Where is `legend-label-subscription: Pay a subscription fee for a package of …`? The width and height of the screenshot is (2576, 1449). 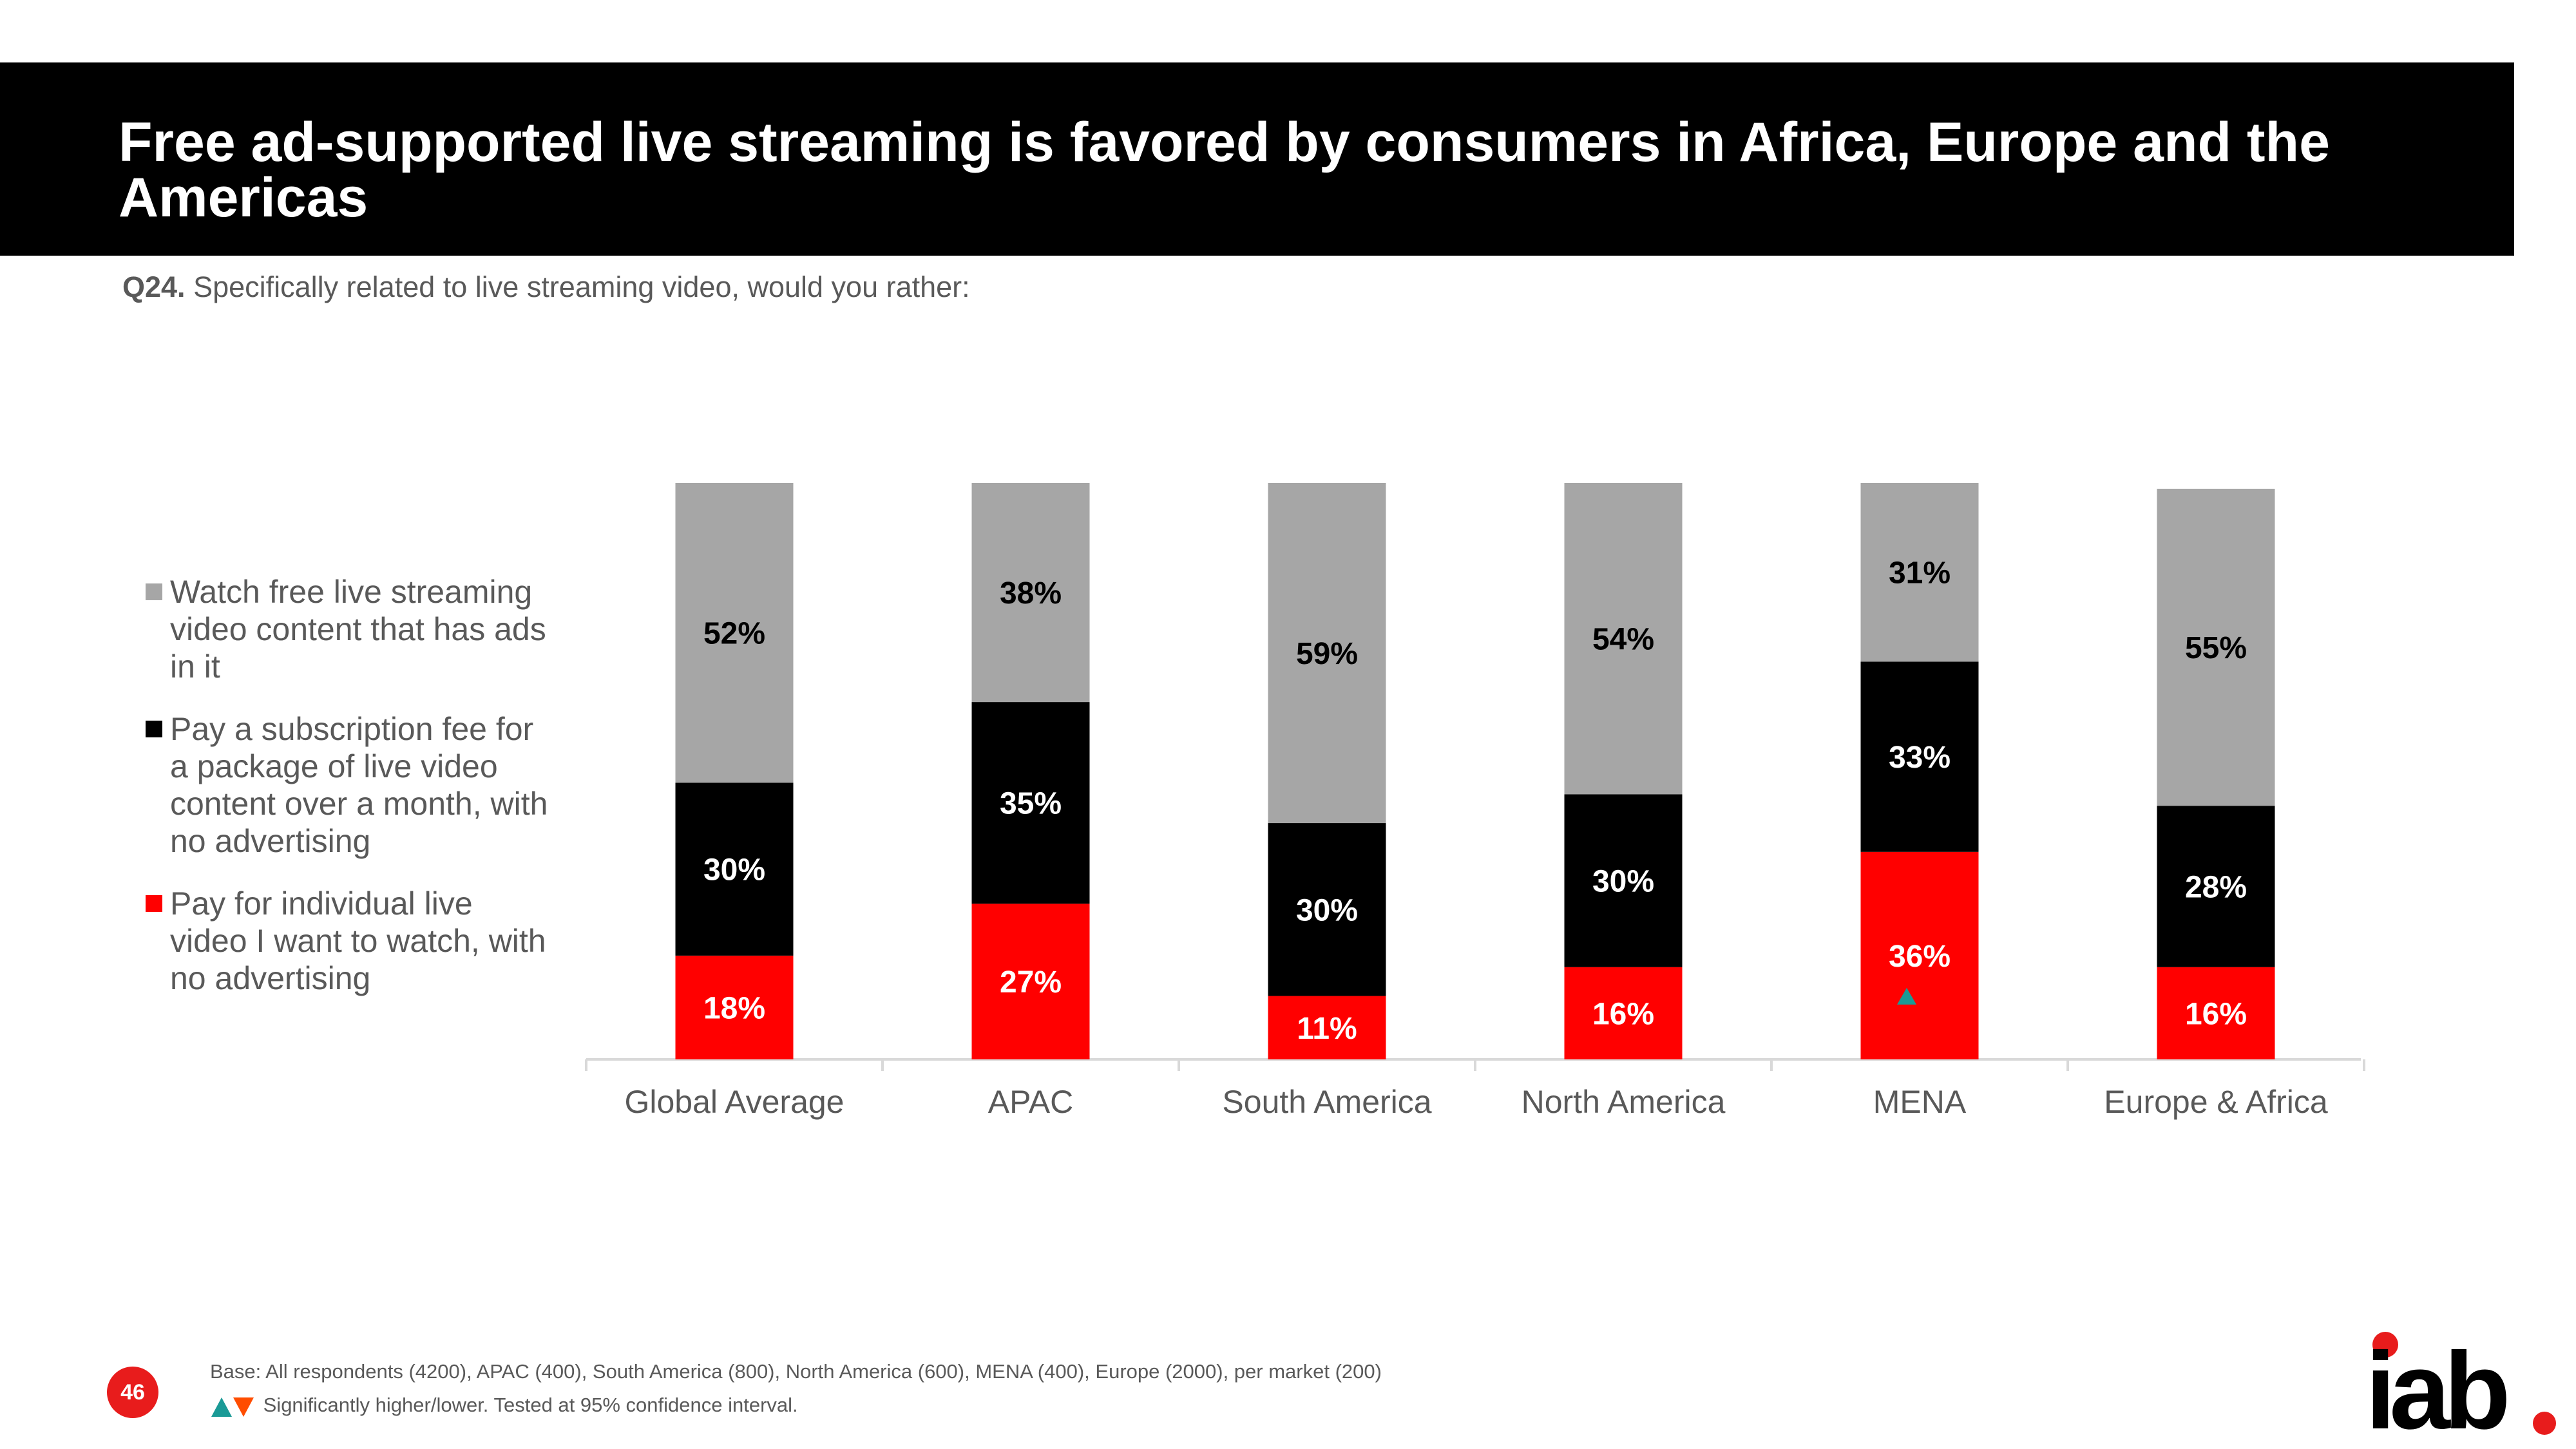 legend-label-subscription: Pay a subscription fee for a package of … is located at coordinates (359, 785).